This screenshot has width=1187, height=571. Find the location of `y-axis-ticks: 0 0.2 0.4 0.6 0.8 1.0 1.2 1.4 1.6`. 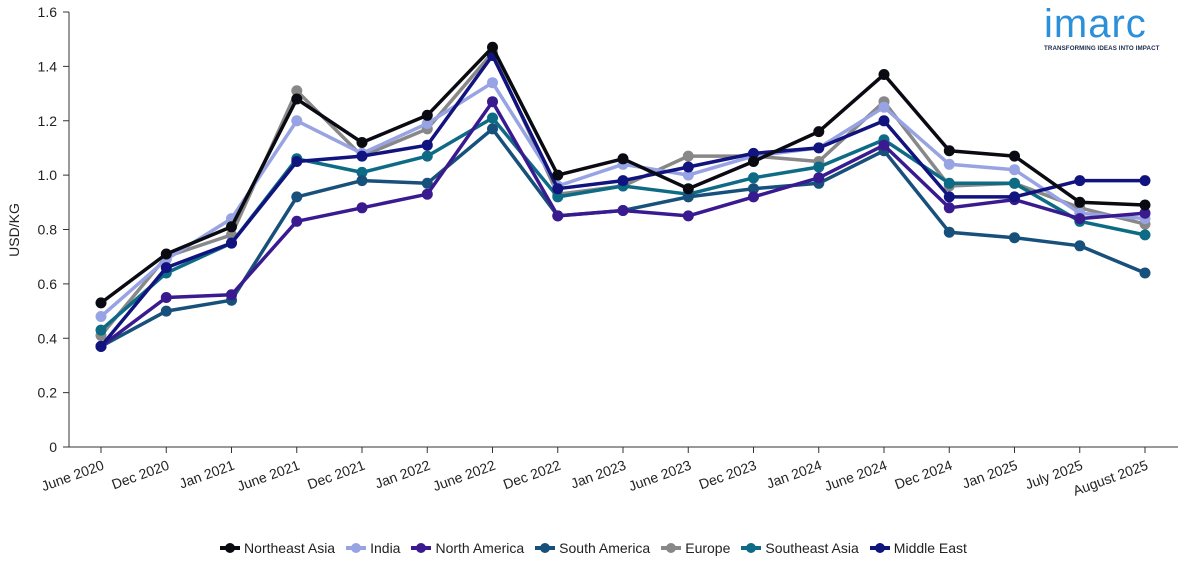

y-axis-ticks: 0 0.2 0.4 0.6 0.8 1.0 1.2 1.4 1.6 is located at coordinates (53, 229).